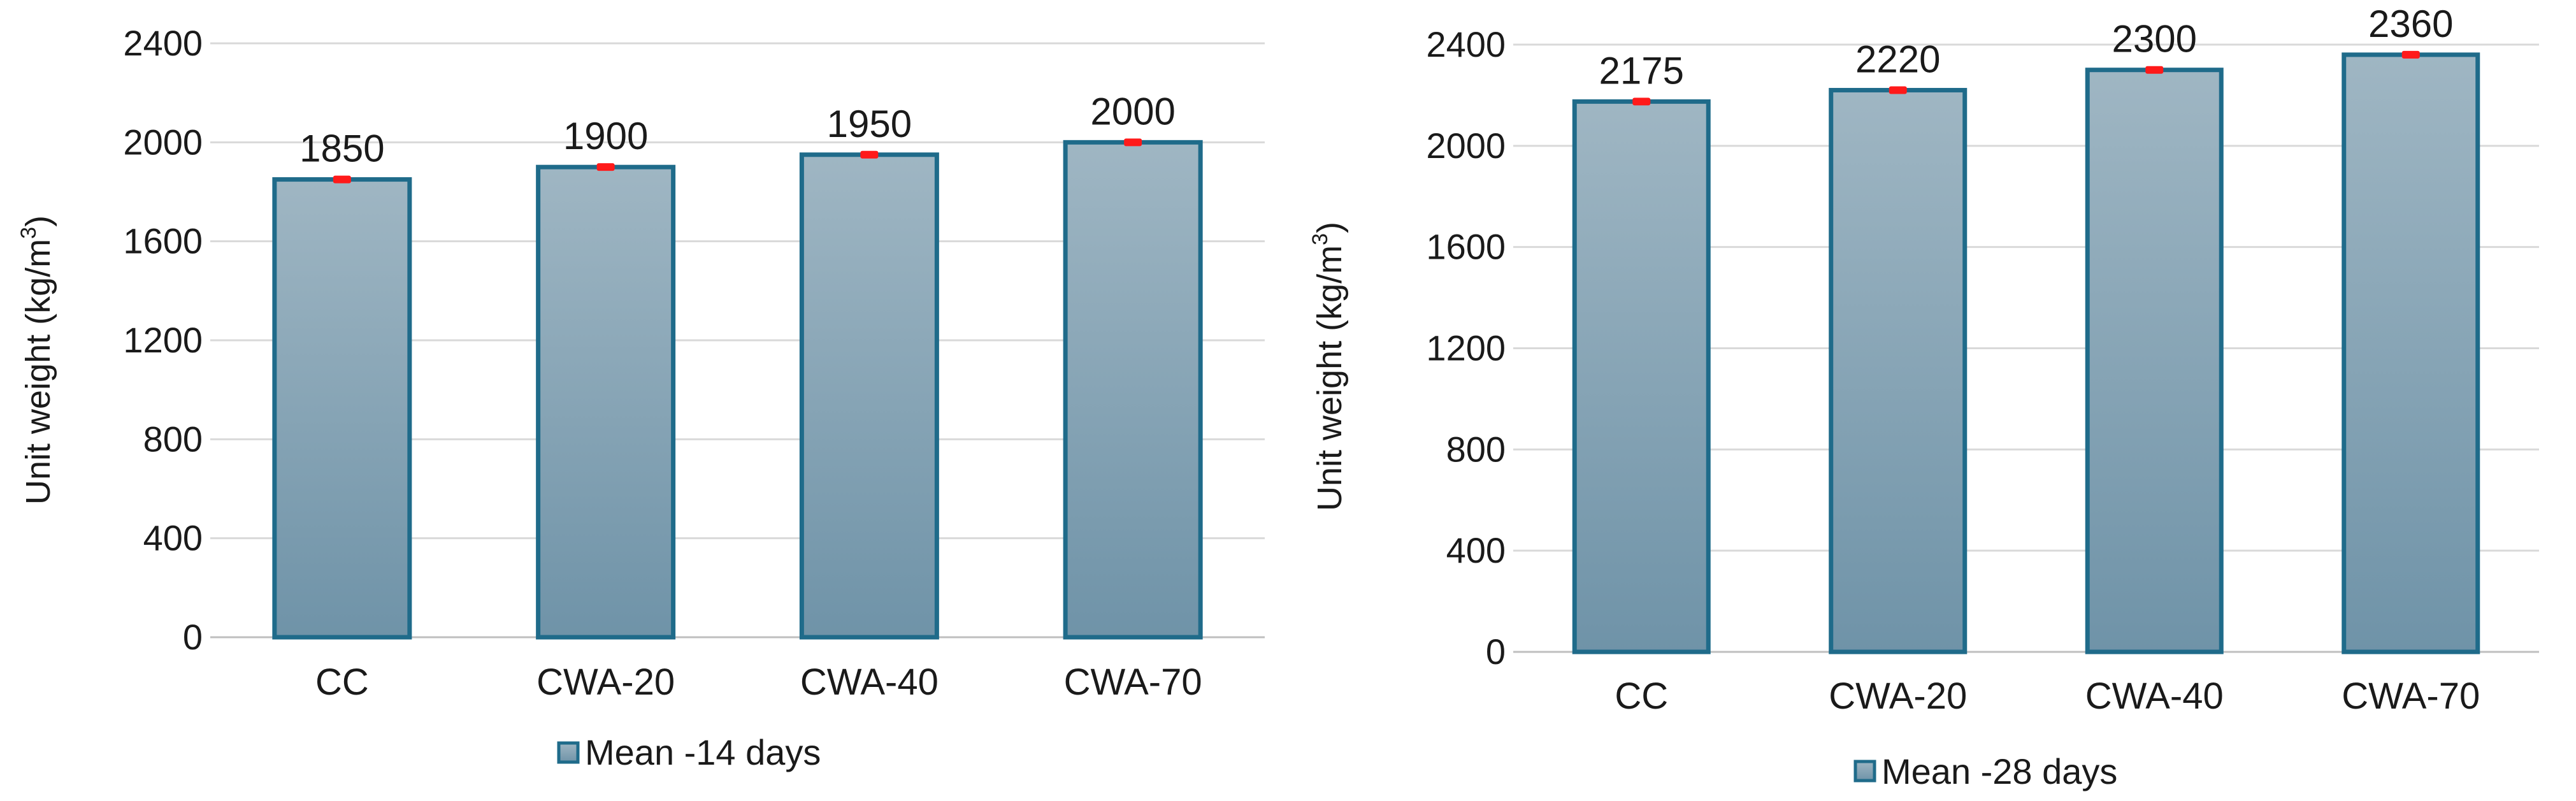  I want to click on data-label: 2220, so click(1898, 59).